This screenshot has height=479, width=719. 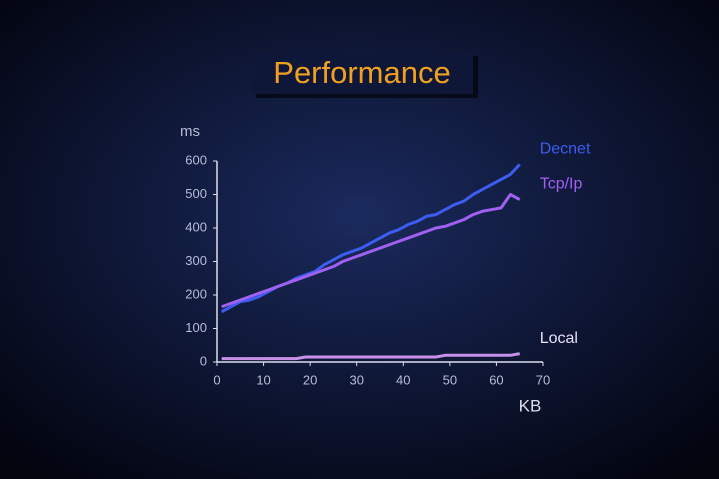 What do you see at coordinates (496, 379) in the screenshot?
I see `x-tick-label: 60` at bounding box center [496, 379].